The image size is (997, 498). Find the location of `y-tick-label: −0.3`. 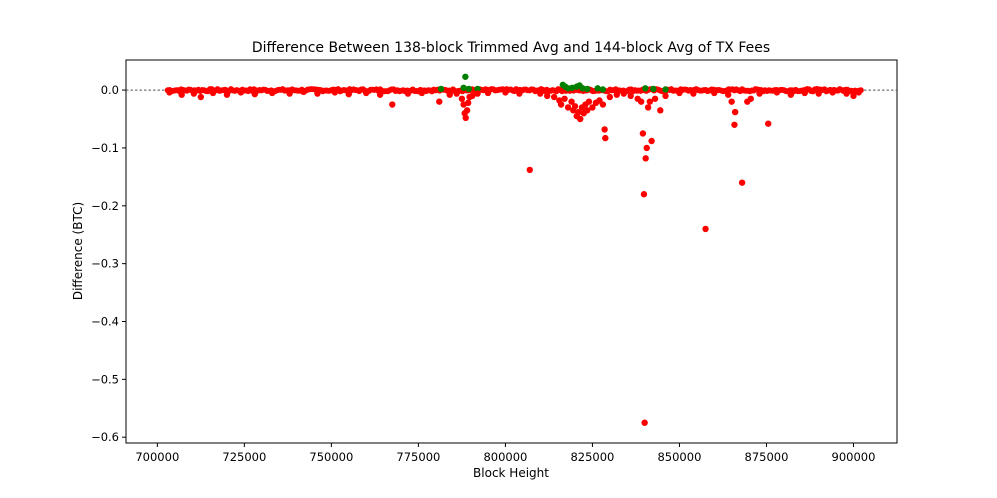

y-tick-label: −0.3 is located at coordinates (105, 264).